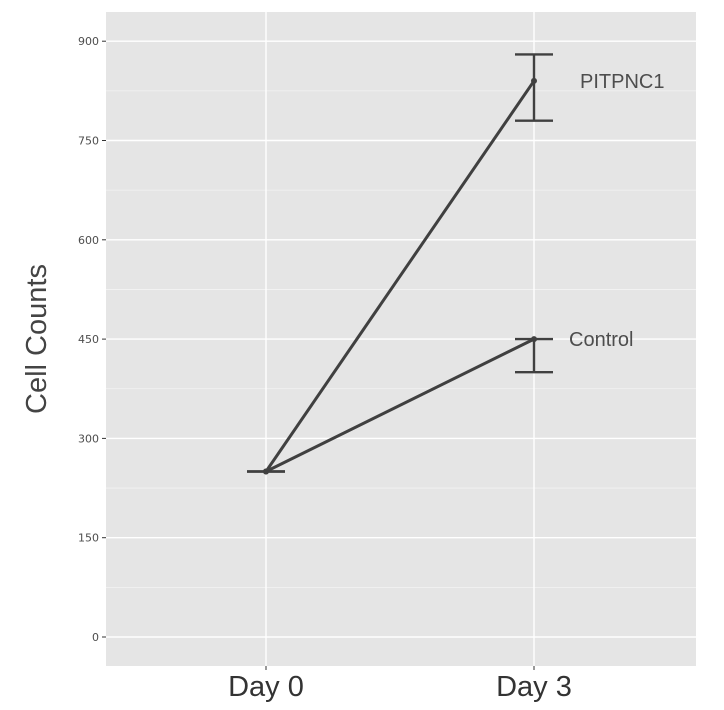 Image resolution: width=724 pixels, height=710 pixels. What do you see at coordinates (88, 41) in the screenshot?
I see `y-tick-label: 900` at bounding box center [88, 41].